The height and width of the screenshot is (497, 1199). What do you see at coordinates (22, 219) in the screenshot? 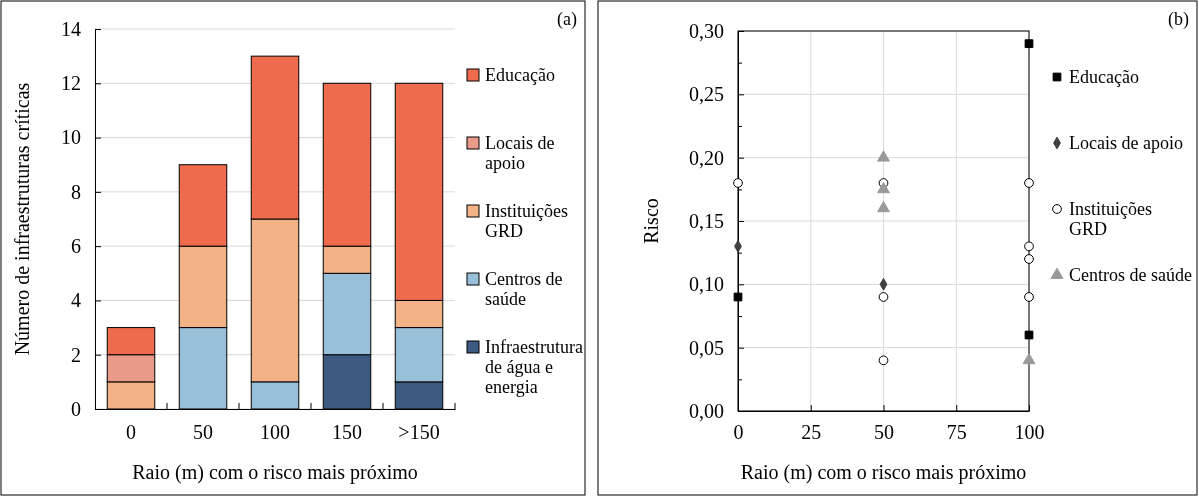
I see `y-axis-title: Número de infraestruturas críticas` at bounding box center [22, 219].